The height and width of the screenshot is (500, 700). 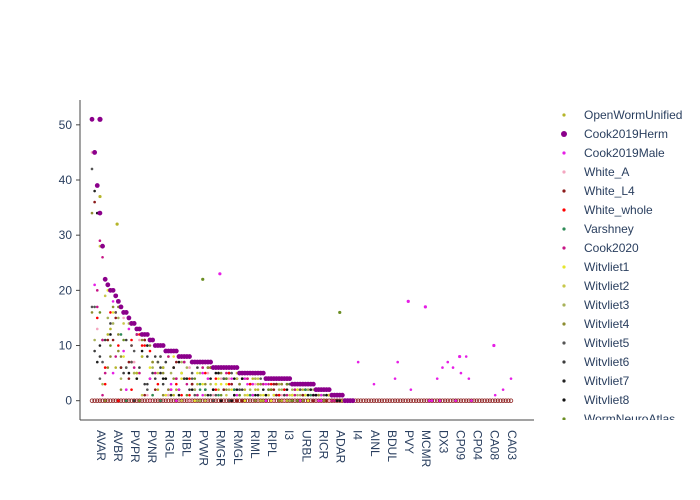 I want to click on legend-item: Cook2019Male, so click(x=613, y=153).